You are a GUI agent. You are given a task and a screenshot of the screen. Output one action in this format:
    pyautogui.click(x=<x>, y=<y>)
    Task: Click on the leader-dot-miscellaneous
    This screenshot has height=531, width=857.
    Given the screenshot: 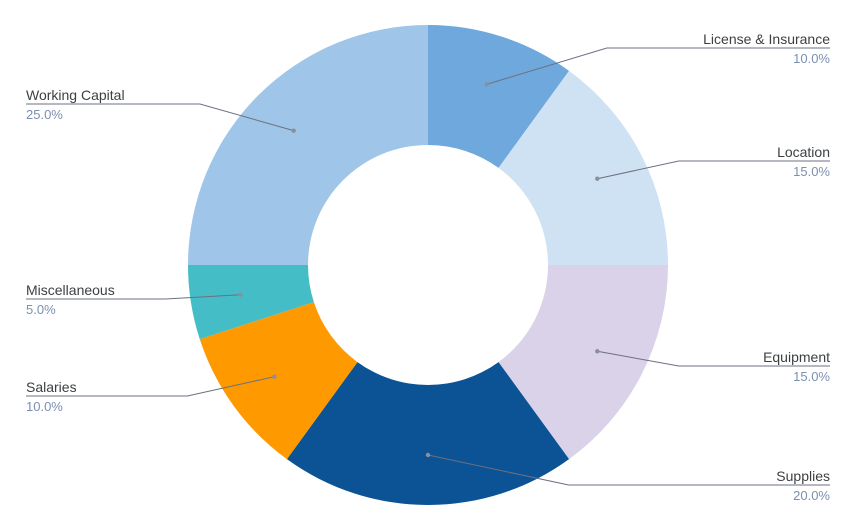 What is the action you would take?
    pyautogui.click(x=240, y=294)
    